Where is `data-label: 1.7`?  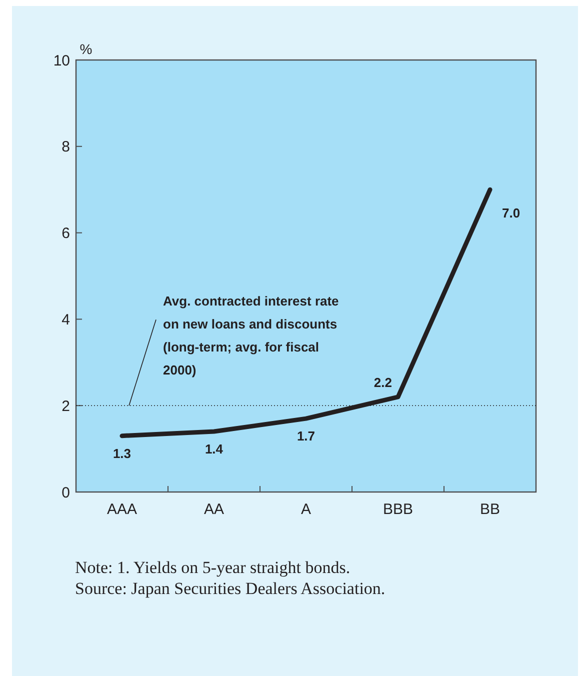 data-label: 1.7 is located at coordinates (306, 436).